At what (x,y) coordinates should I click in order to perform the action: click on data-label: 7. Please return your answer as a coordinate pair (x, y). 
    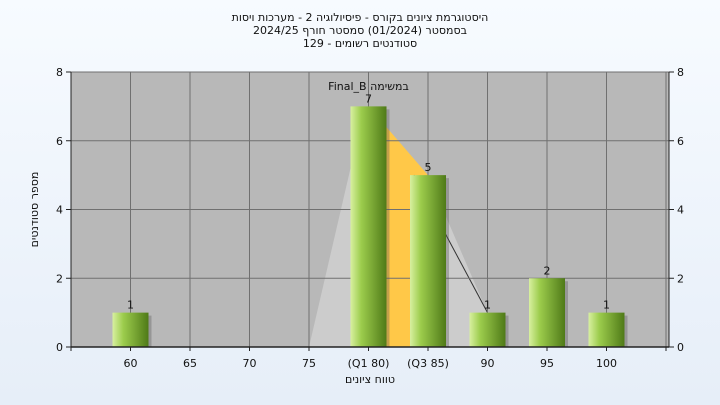
    Looking at the image, I should click on (368, 98).